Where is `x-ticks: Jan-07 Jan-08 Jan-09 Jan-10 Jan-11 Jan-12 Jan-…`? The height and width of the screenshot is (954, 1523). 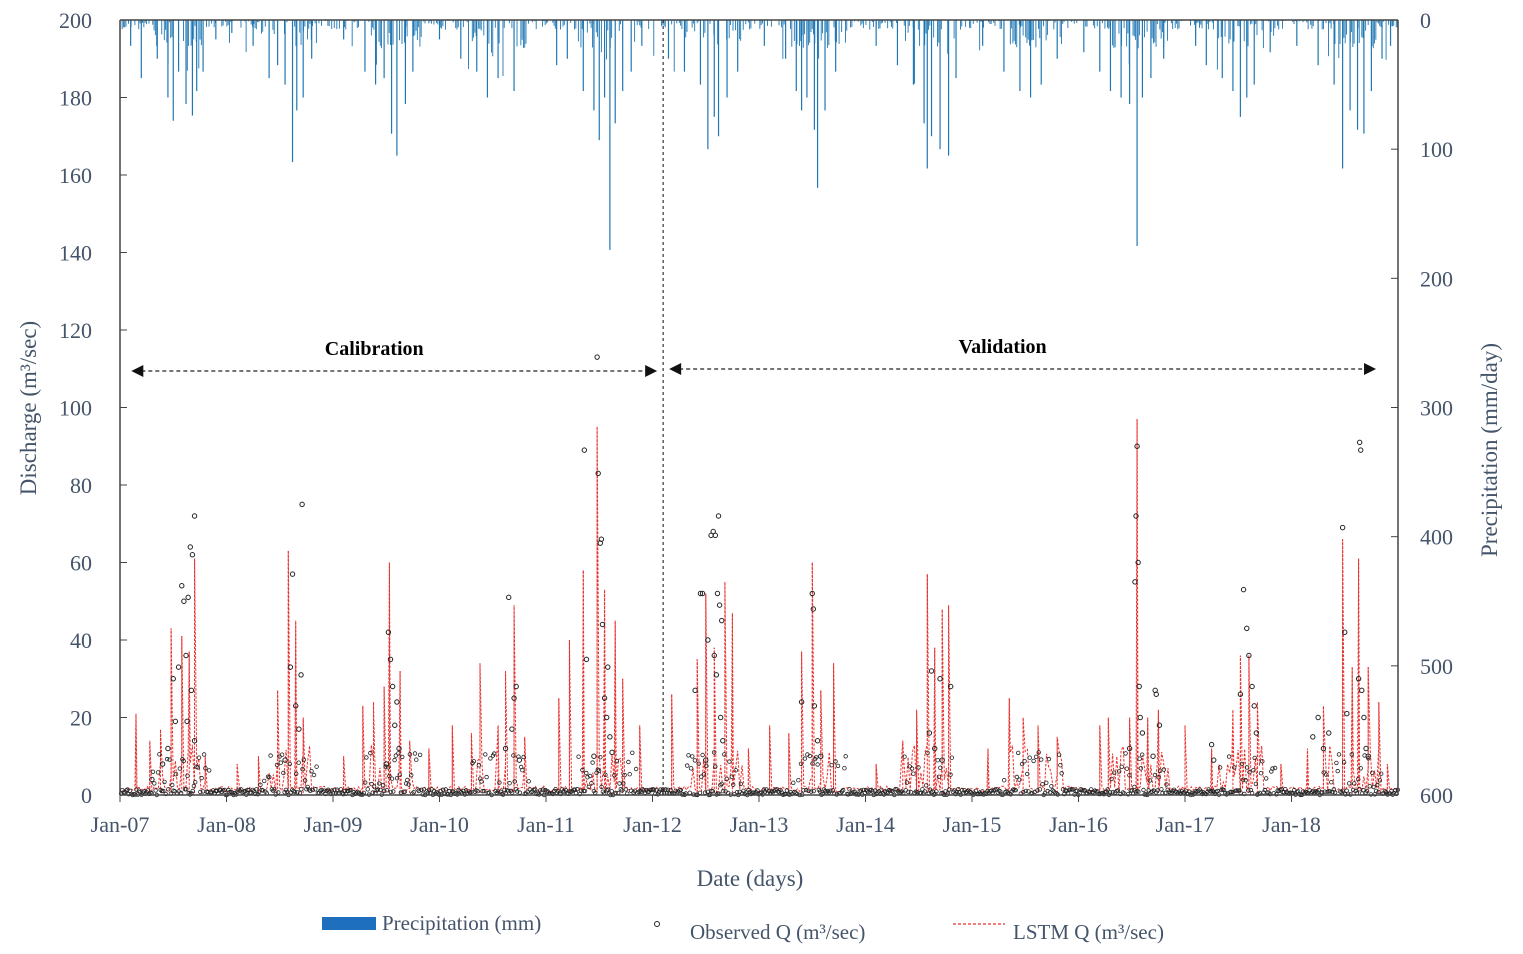 x-ticks: Jan-07 Jan-08 Jan-09 Jan-10 Jan-11 Jan-12 Jan-… is located at coordinates (706, 816).